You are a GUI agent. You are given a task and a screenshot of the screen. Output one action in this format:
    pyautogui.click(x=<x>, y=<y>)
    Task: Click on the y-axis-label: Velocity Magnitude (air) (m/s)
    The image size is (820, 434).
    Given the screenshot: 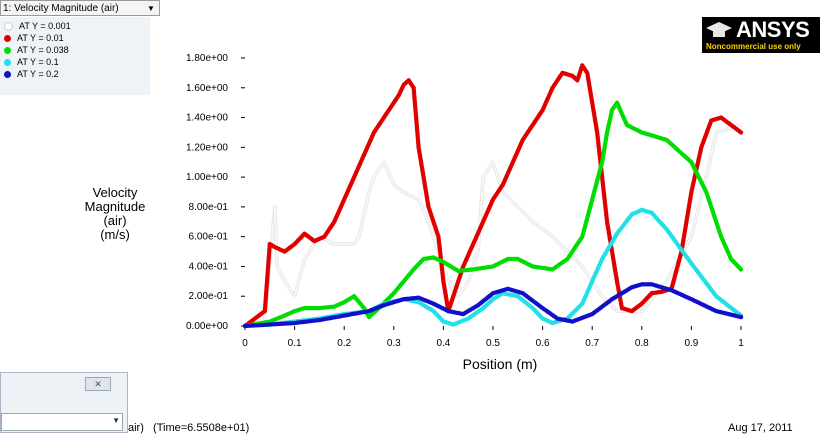 What is the action you would take?
    pyautogui.click(x=115, y=214)
    